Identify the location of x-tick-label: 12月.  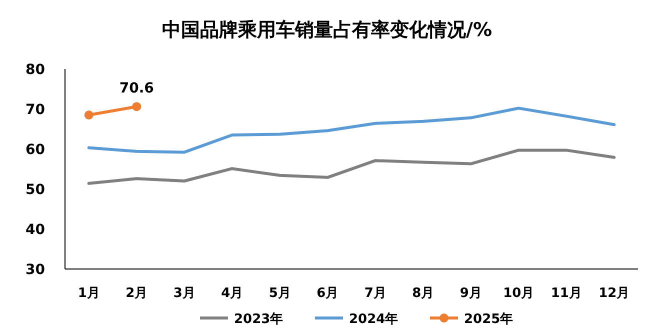
(614, 293).